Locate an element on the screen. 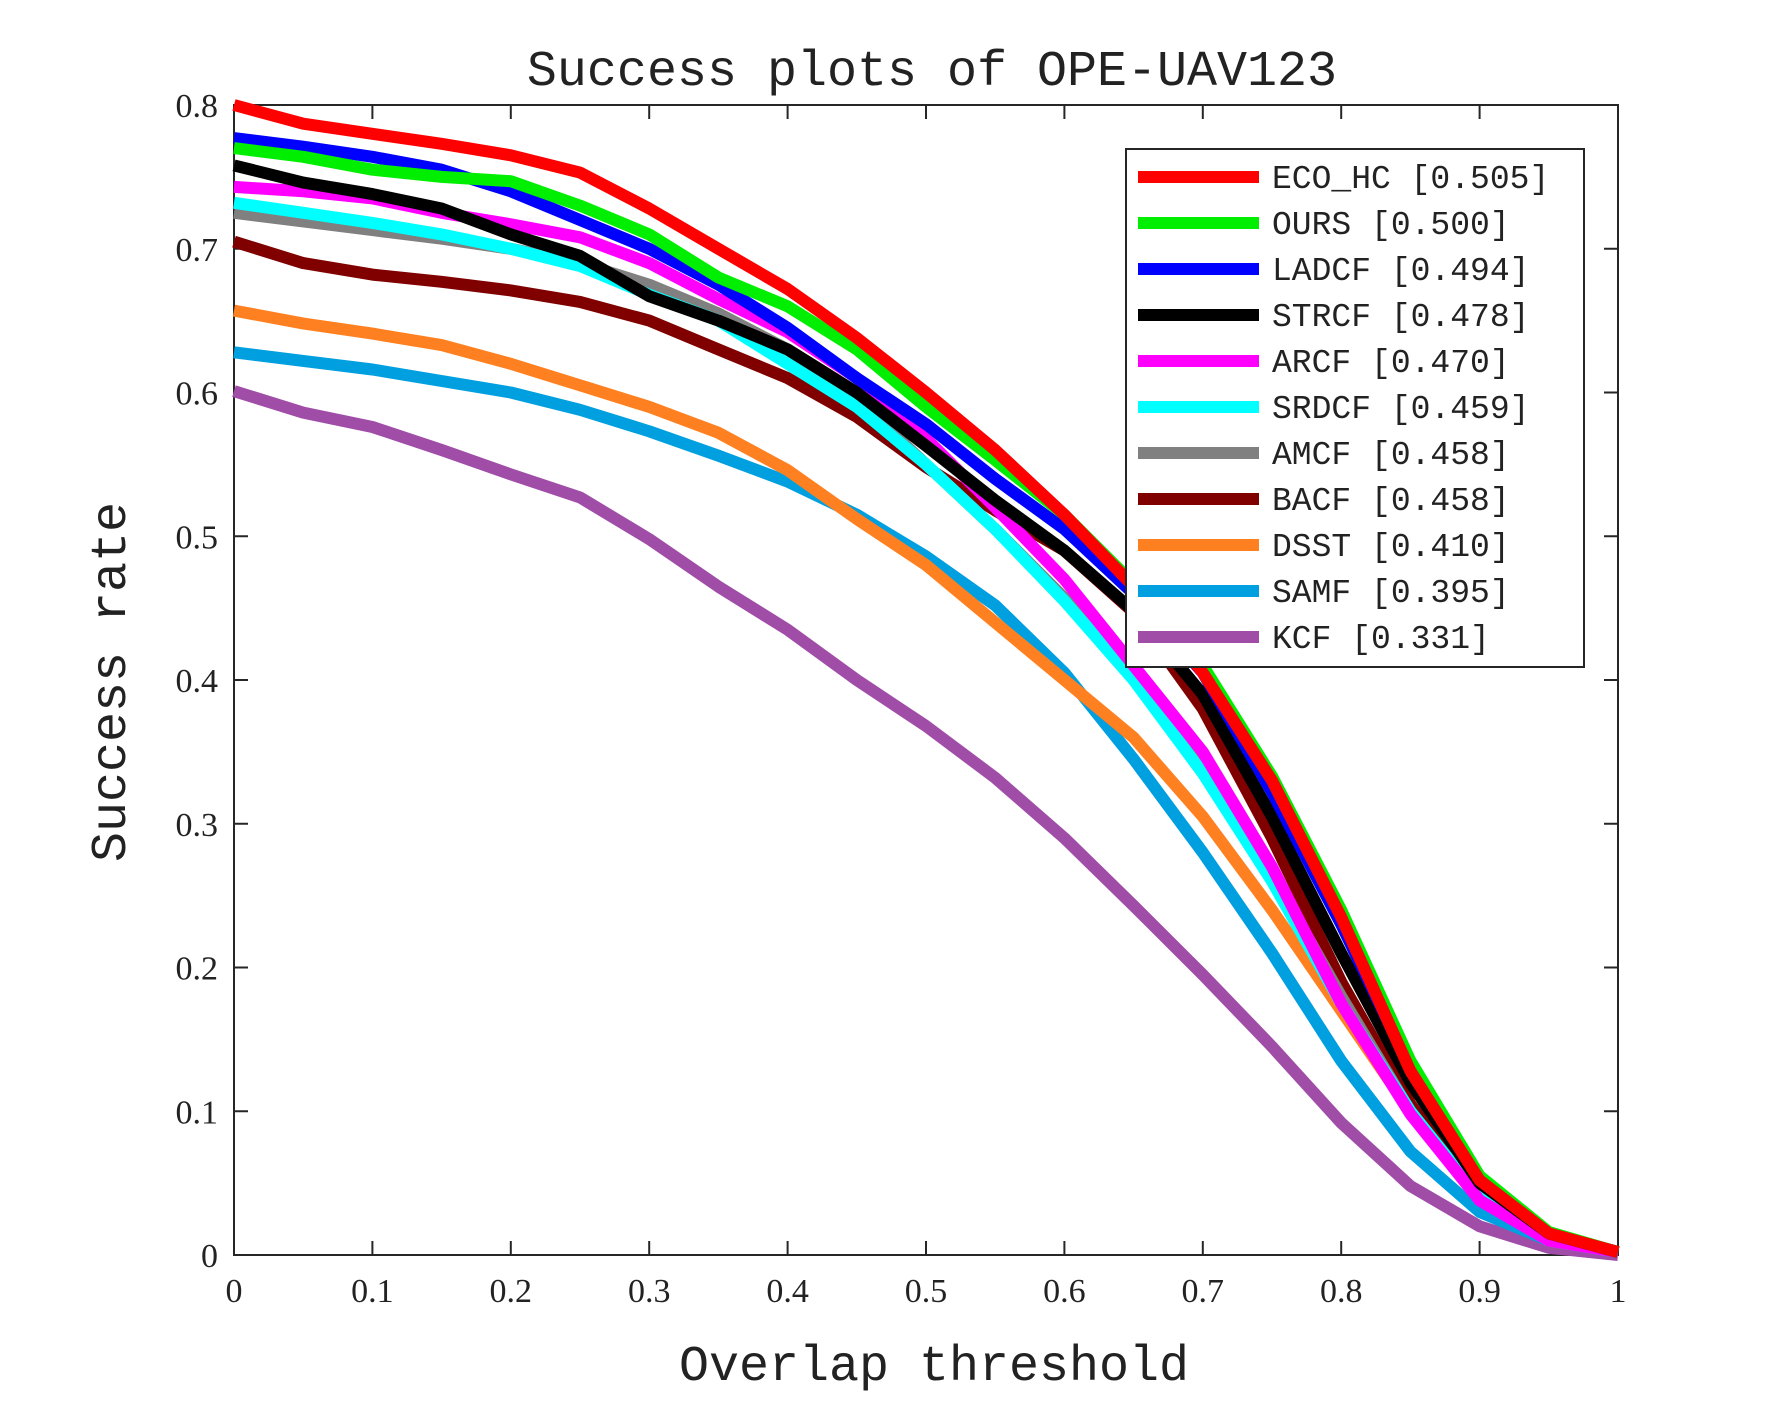 The image size is (1781, 1406). y-axis-label: Success rate is located at coordinates (112, 682).